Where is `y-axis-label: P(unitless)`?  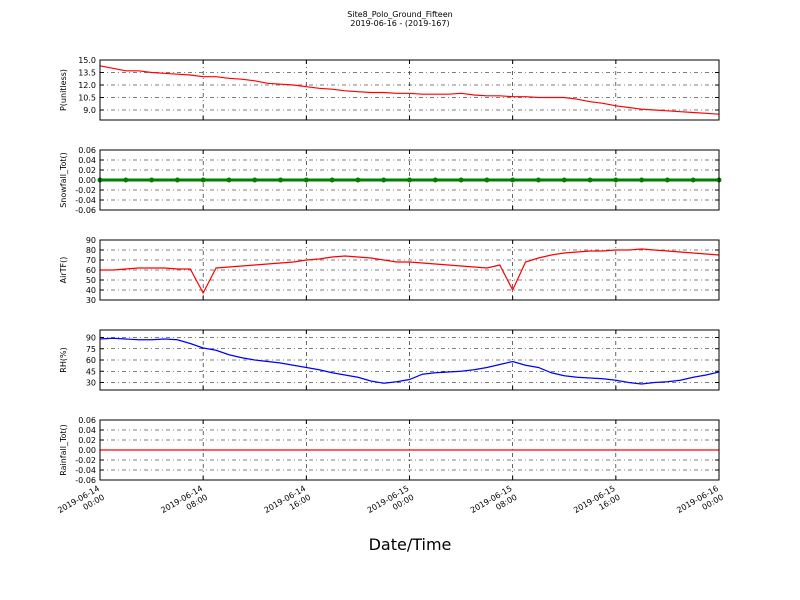
y-axis-label: P(unitless) is located at coordinates (63, 90).